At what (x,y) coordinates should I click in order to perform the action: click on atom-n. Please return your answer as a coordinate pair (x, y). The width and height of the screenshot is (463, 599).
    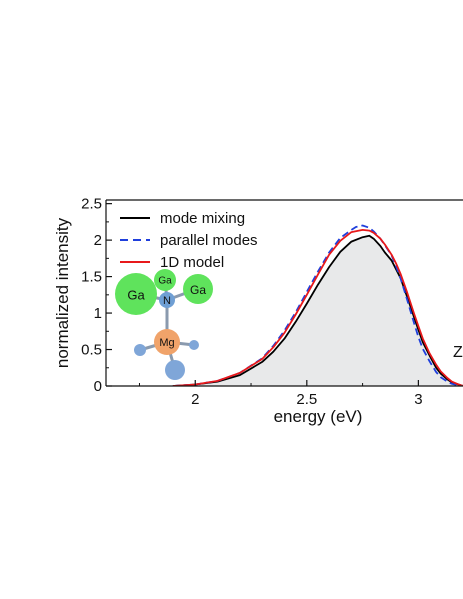
    Looking at the image, I should click on (167, 300).